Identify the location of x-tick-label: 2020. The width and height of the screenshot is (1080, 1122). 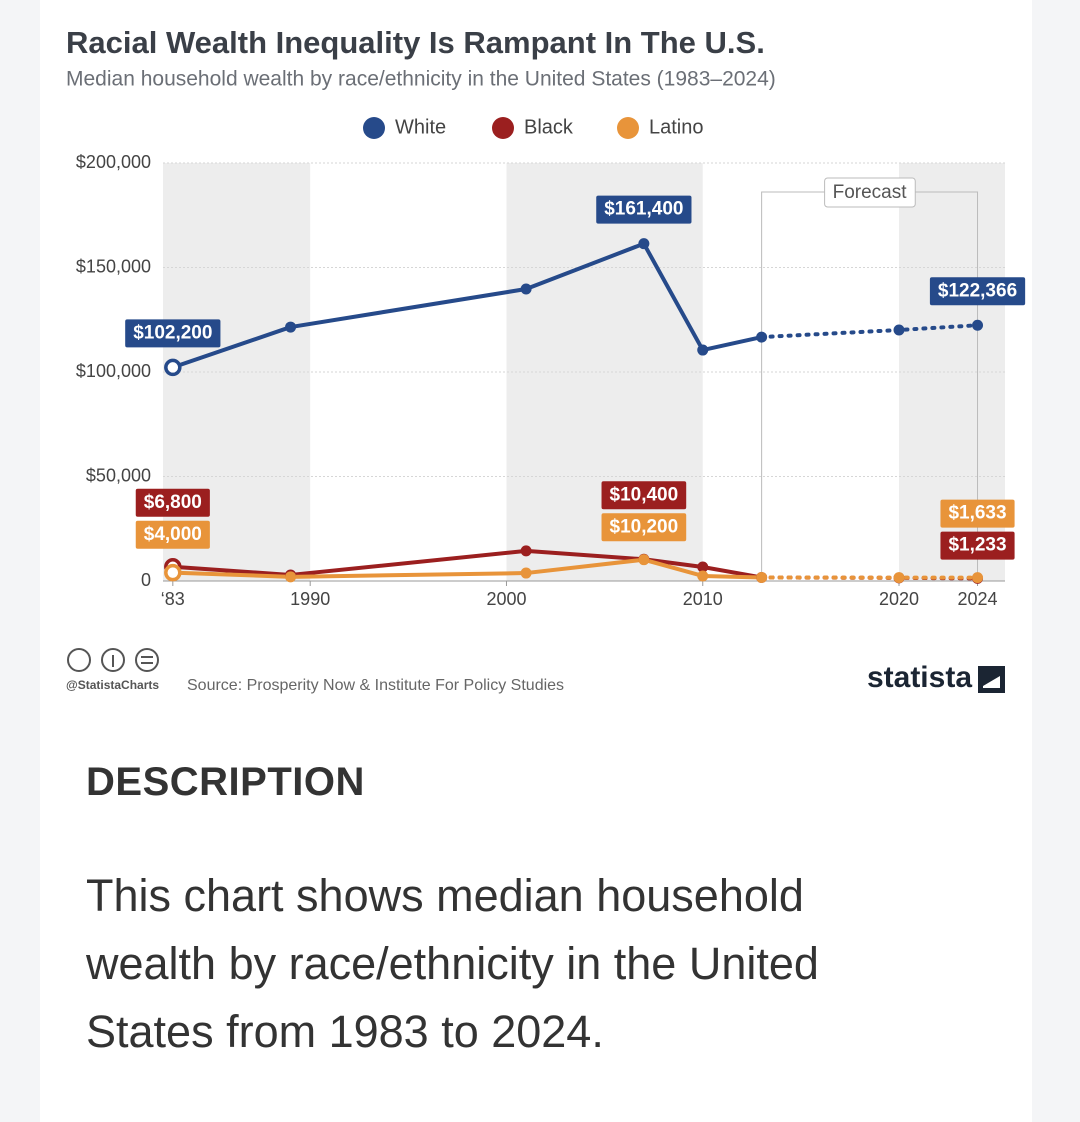
(899, 599).